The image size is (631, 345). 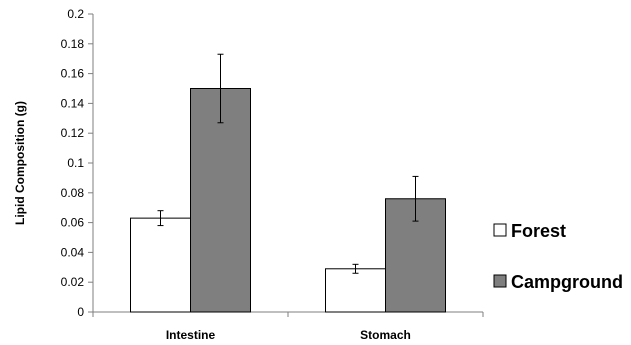 What do you see at coordinates (191, 335) in the screenshot?
I see `category-label: Intestine` at bounding box center [191, 335].